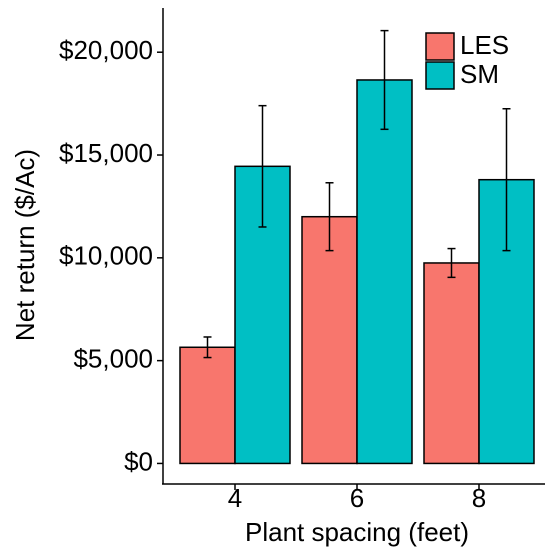  I want to click on y-tick-label: $15,000, so click(106, 153).